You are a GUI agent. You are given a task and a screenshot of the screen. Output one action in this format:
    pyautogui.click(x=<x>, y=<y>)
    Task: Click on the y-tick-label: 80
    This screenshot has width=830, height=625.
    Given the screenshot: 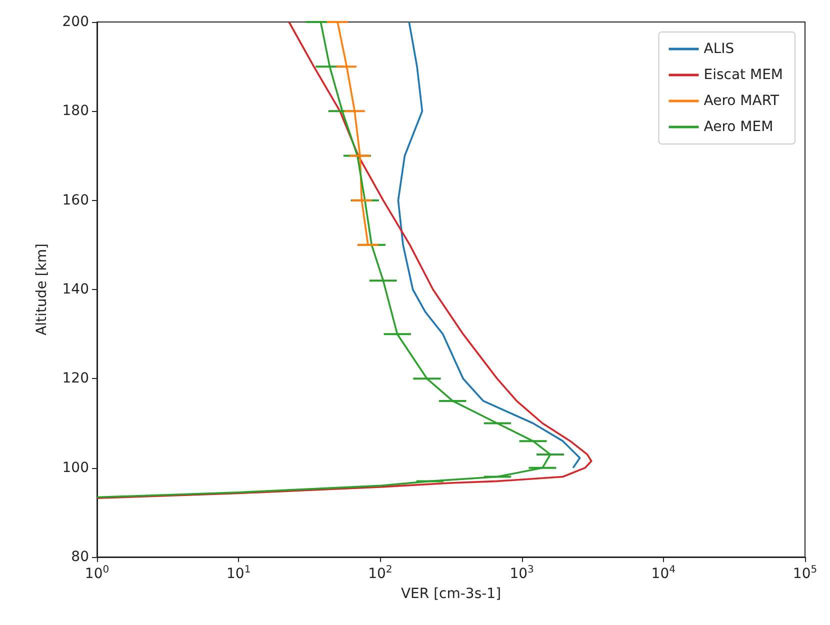 What is the action you would take?
    pyautogui.click(x=80, y=557)
    